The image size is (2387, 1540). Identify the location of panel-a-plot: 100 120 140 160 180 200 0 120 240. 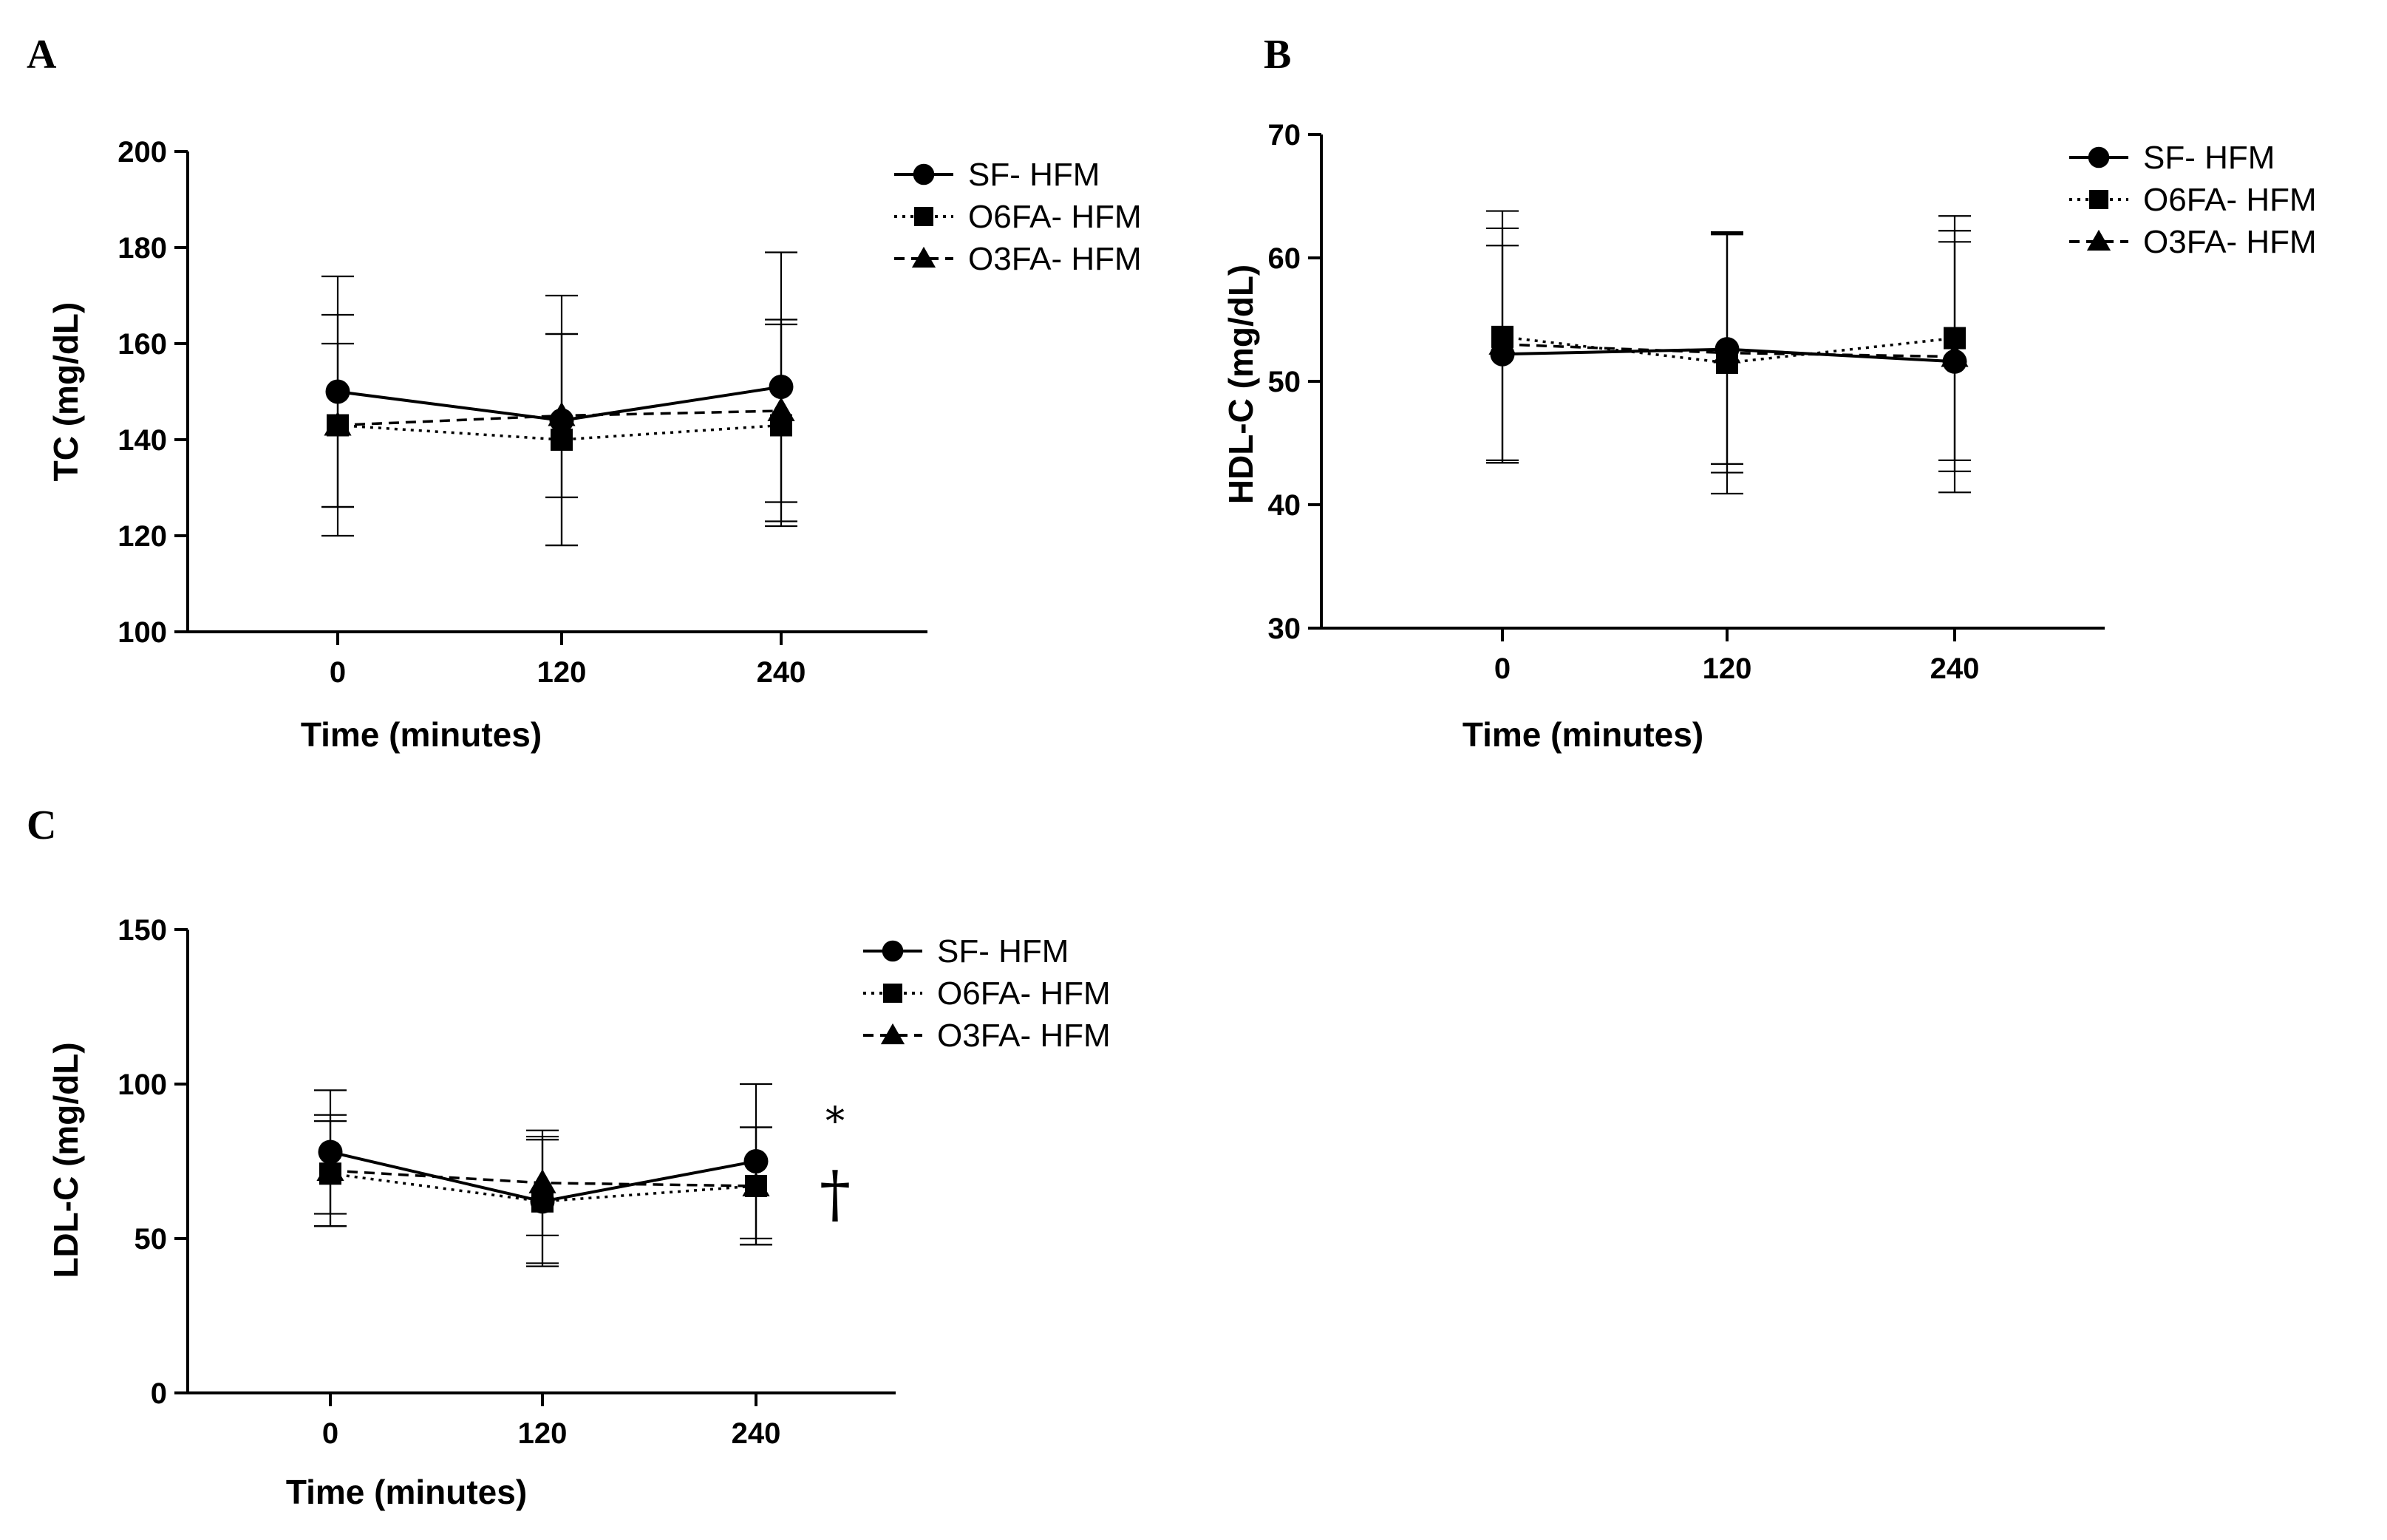
(523, 412).